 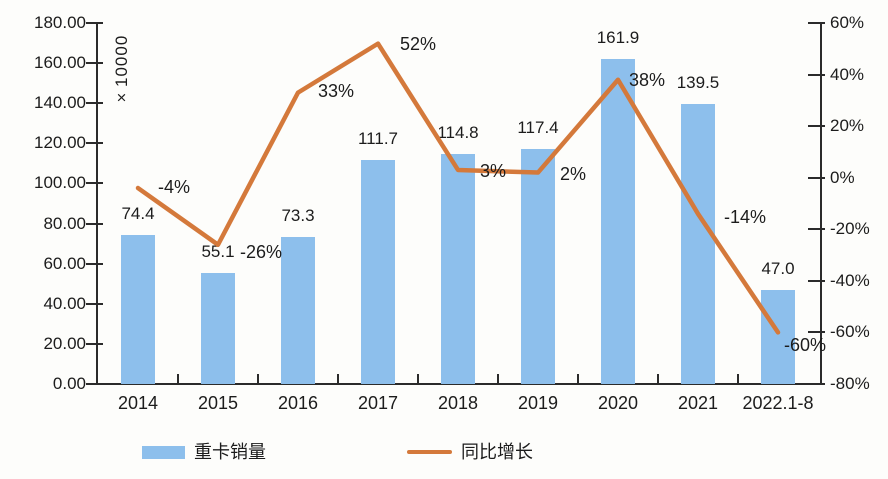 I want to click on line-value-label: 38%, so click(x=647, y=79).